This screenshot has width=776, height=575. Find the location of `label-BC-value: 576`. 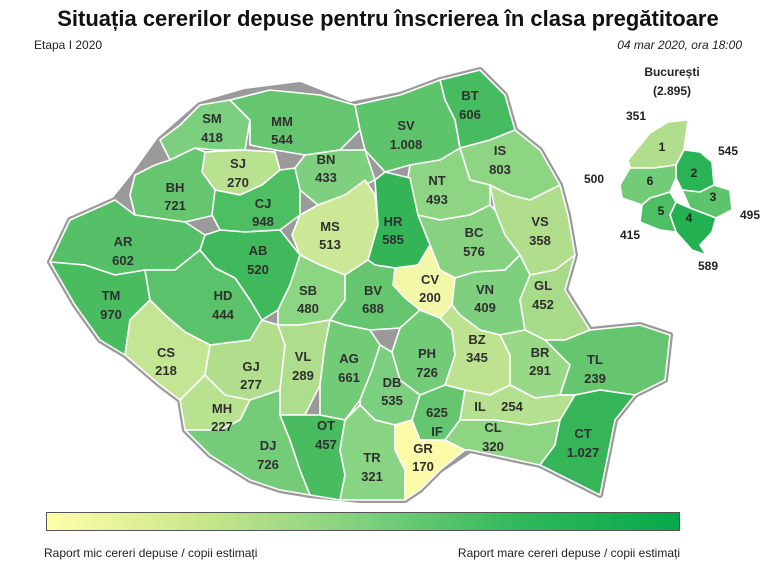

label-BC-value: 576 is located at coordinates (474, 251).